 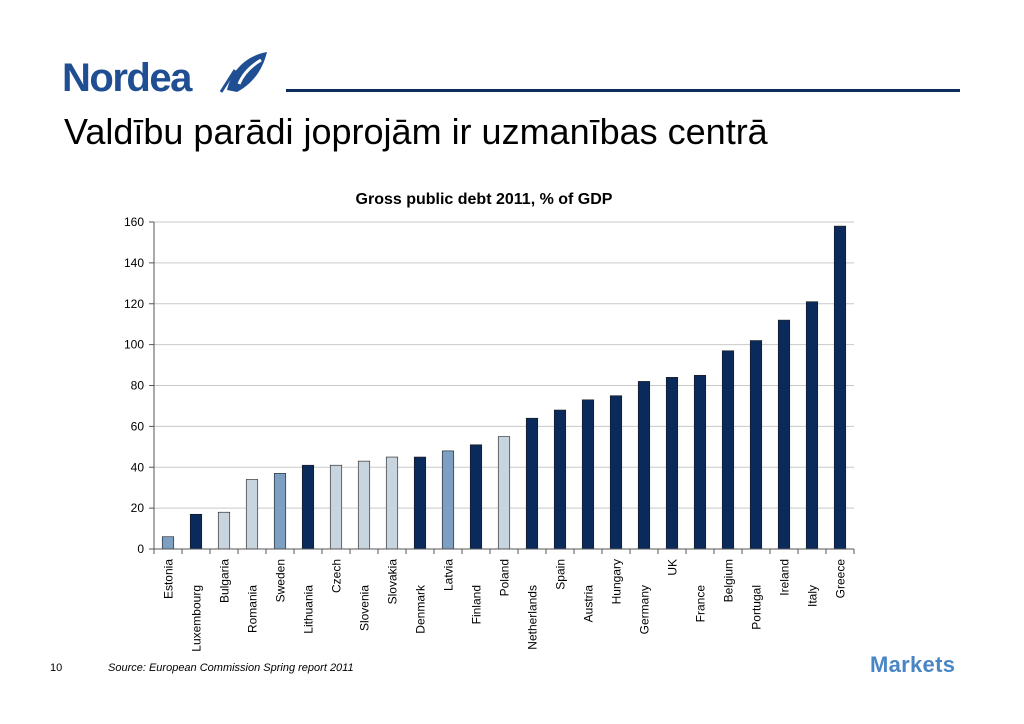 I want to click on x-tick-label-greece: Greece, so click(x=841, y=579).